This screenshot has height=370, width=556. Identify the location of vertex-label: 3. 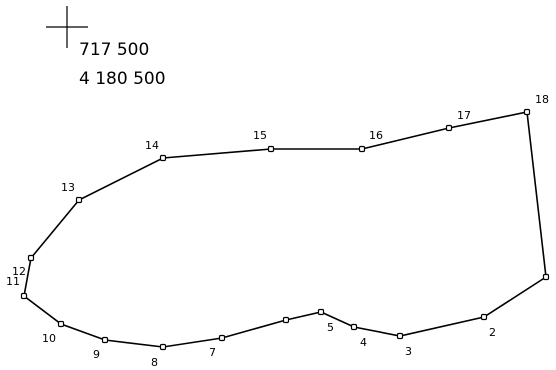
(408, 351).